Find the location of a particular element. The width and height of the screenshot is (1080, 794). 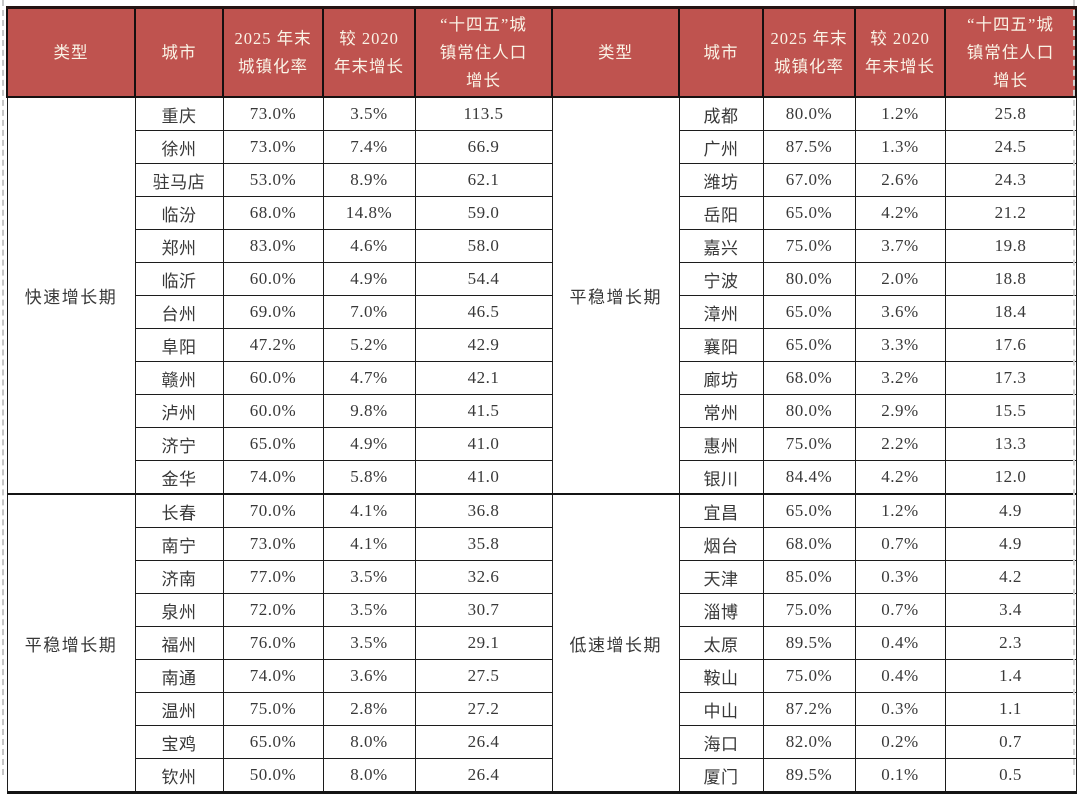

city-cell: 中山 is located at coordinates (721, 709).